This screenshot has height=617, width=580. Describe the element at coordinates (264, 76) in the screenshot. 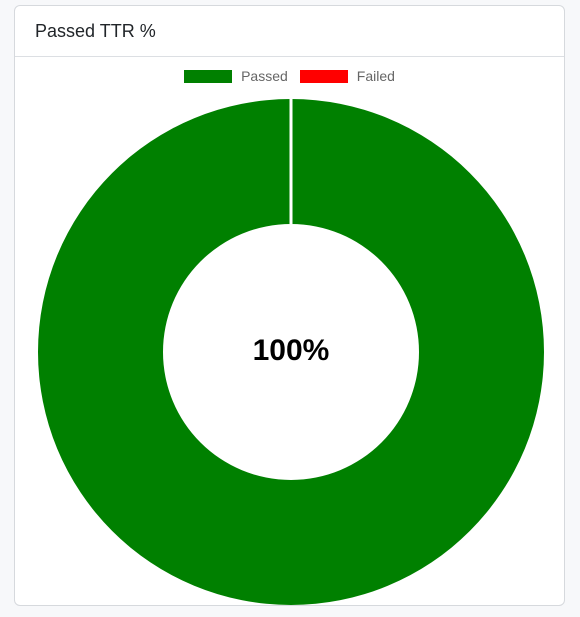

I see `legend-label-passed: Passed` at that location.